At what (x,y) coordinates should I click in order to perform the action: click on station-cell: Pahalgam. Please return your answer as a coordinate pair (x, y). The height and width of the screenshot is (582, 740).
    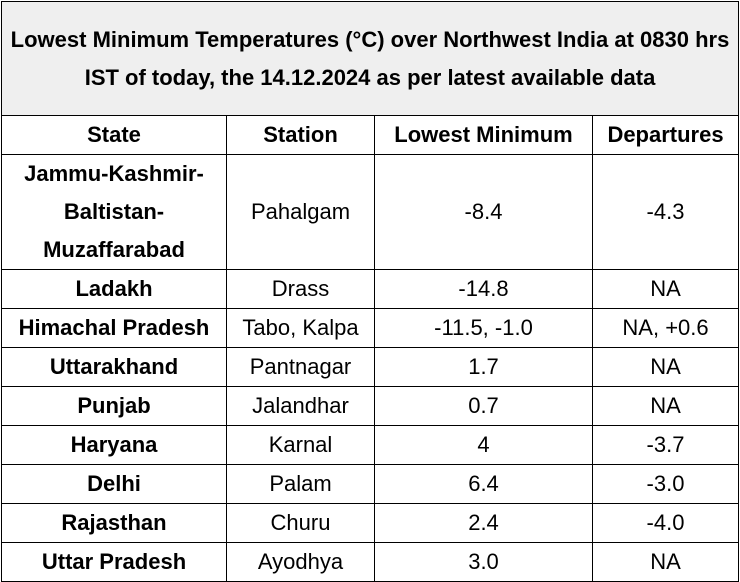
    Looking at the image, I should click on (300, 212).